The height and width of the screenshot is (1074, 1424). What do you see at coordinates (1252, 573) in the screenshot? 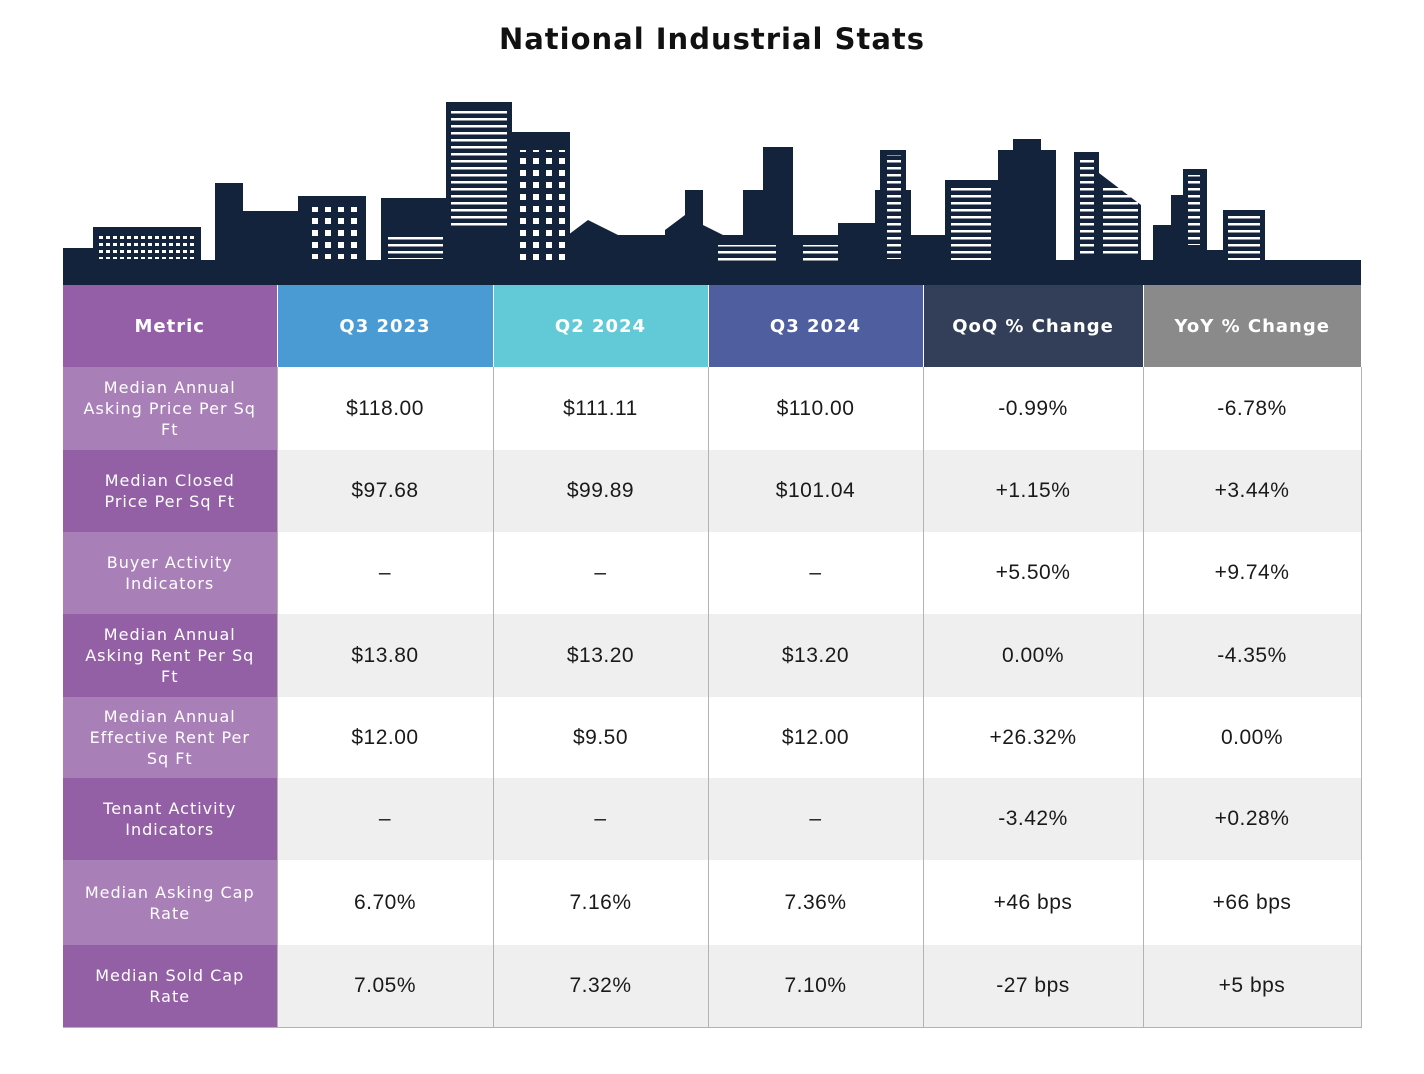
I see `yoy-change-value: +9.74%` at bounding box center [1252, 573].